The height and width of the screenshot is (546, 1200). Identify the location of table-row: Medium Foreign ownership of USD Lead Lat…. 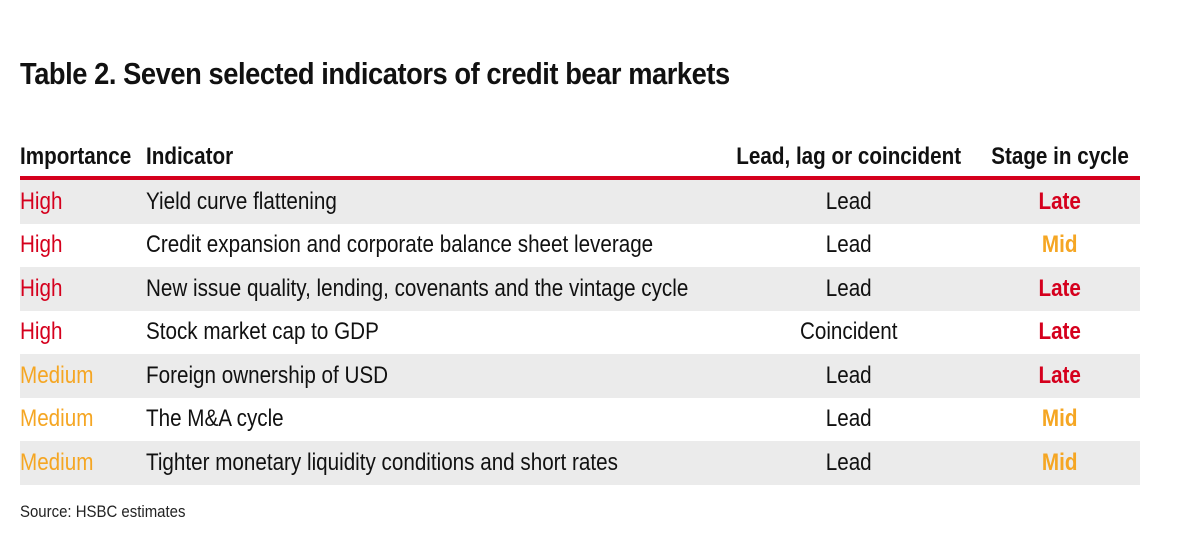
(580, 376).